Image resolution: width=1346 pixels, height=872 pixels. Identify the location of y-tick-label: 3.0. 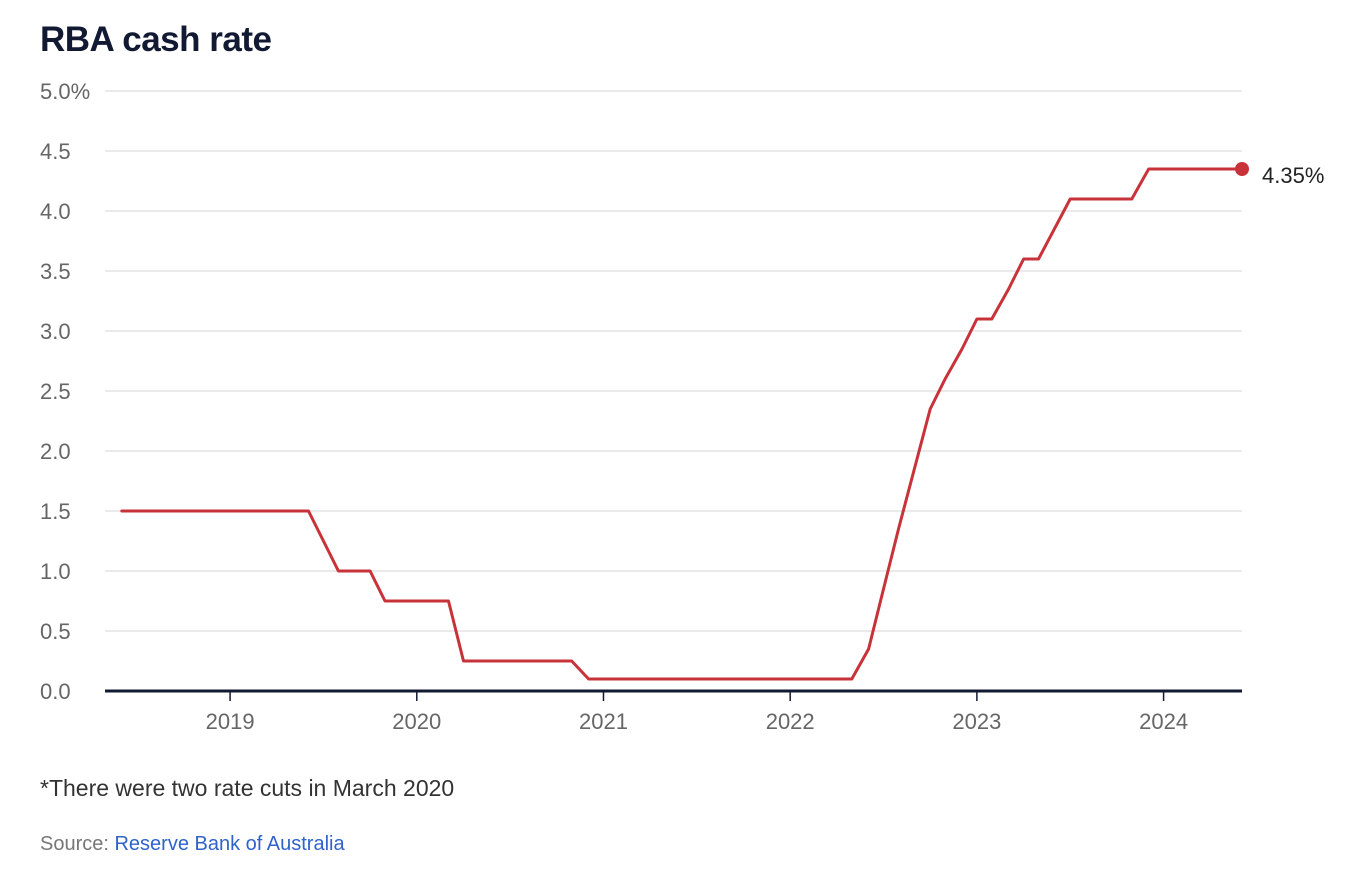
(55, 331).